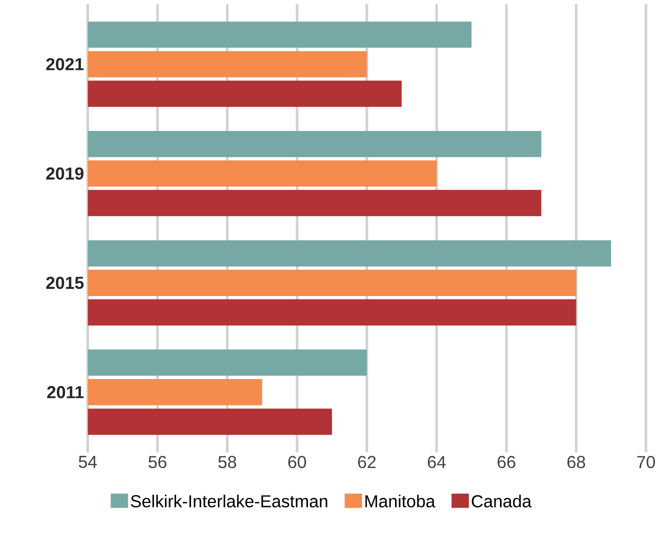  I want to click on x-tick-label: 64, so click(437, 462).